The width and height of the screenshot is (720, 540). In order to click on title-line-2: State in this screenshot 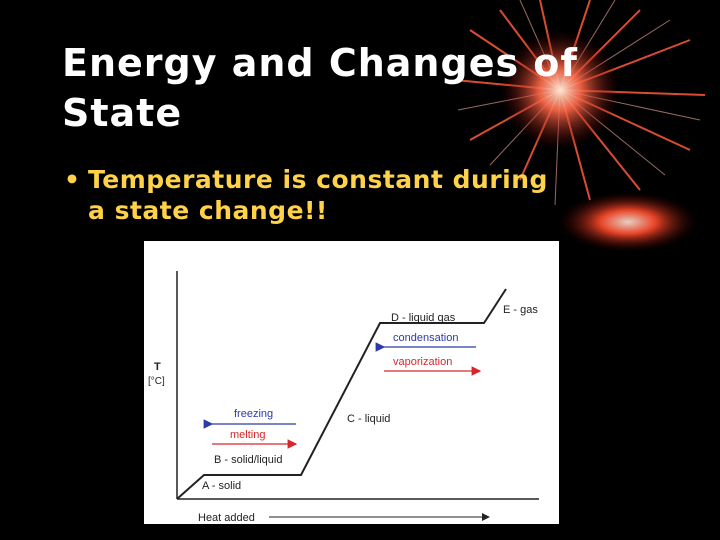, I will do `click(122, 113)`.